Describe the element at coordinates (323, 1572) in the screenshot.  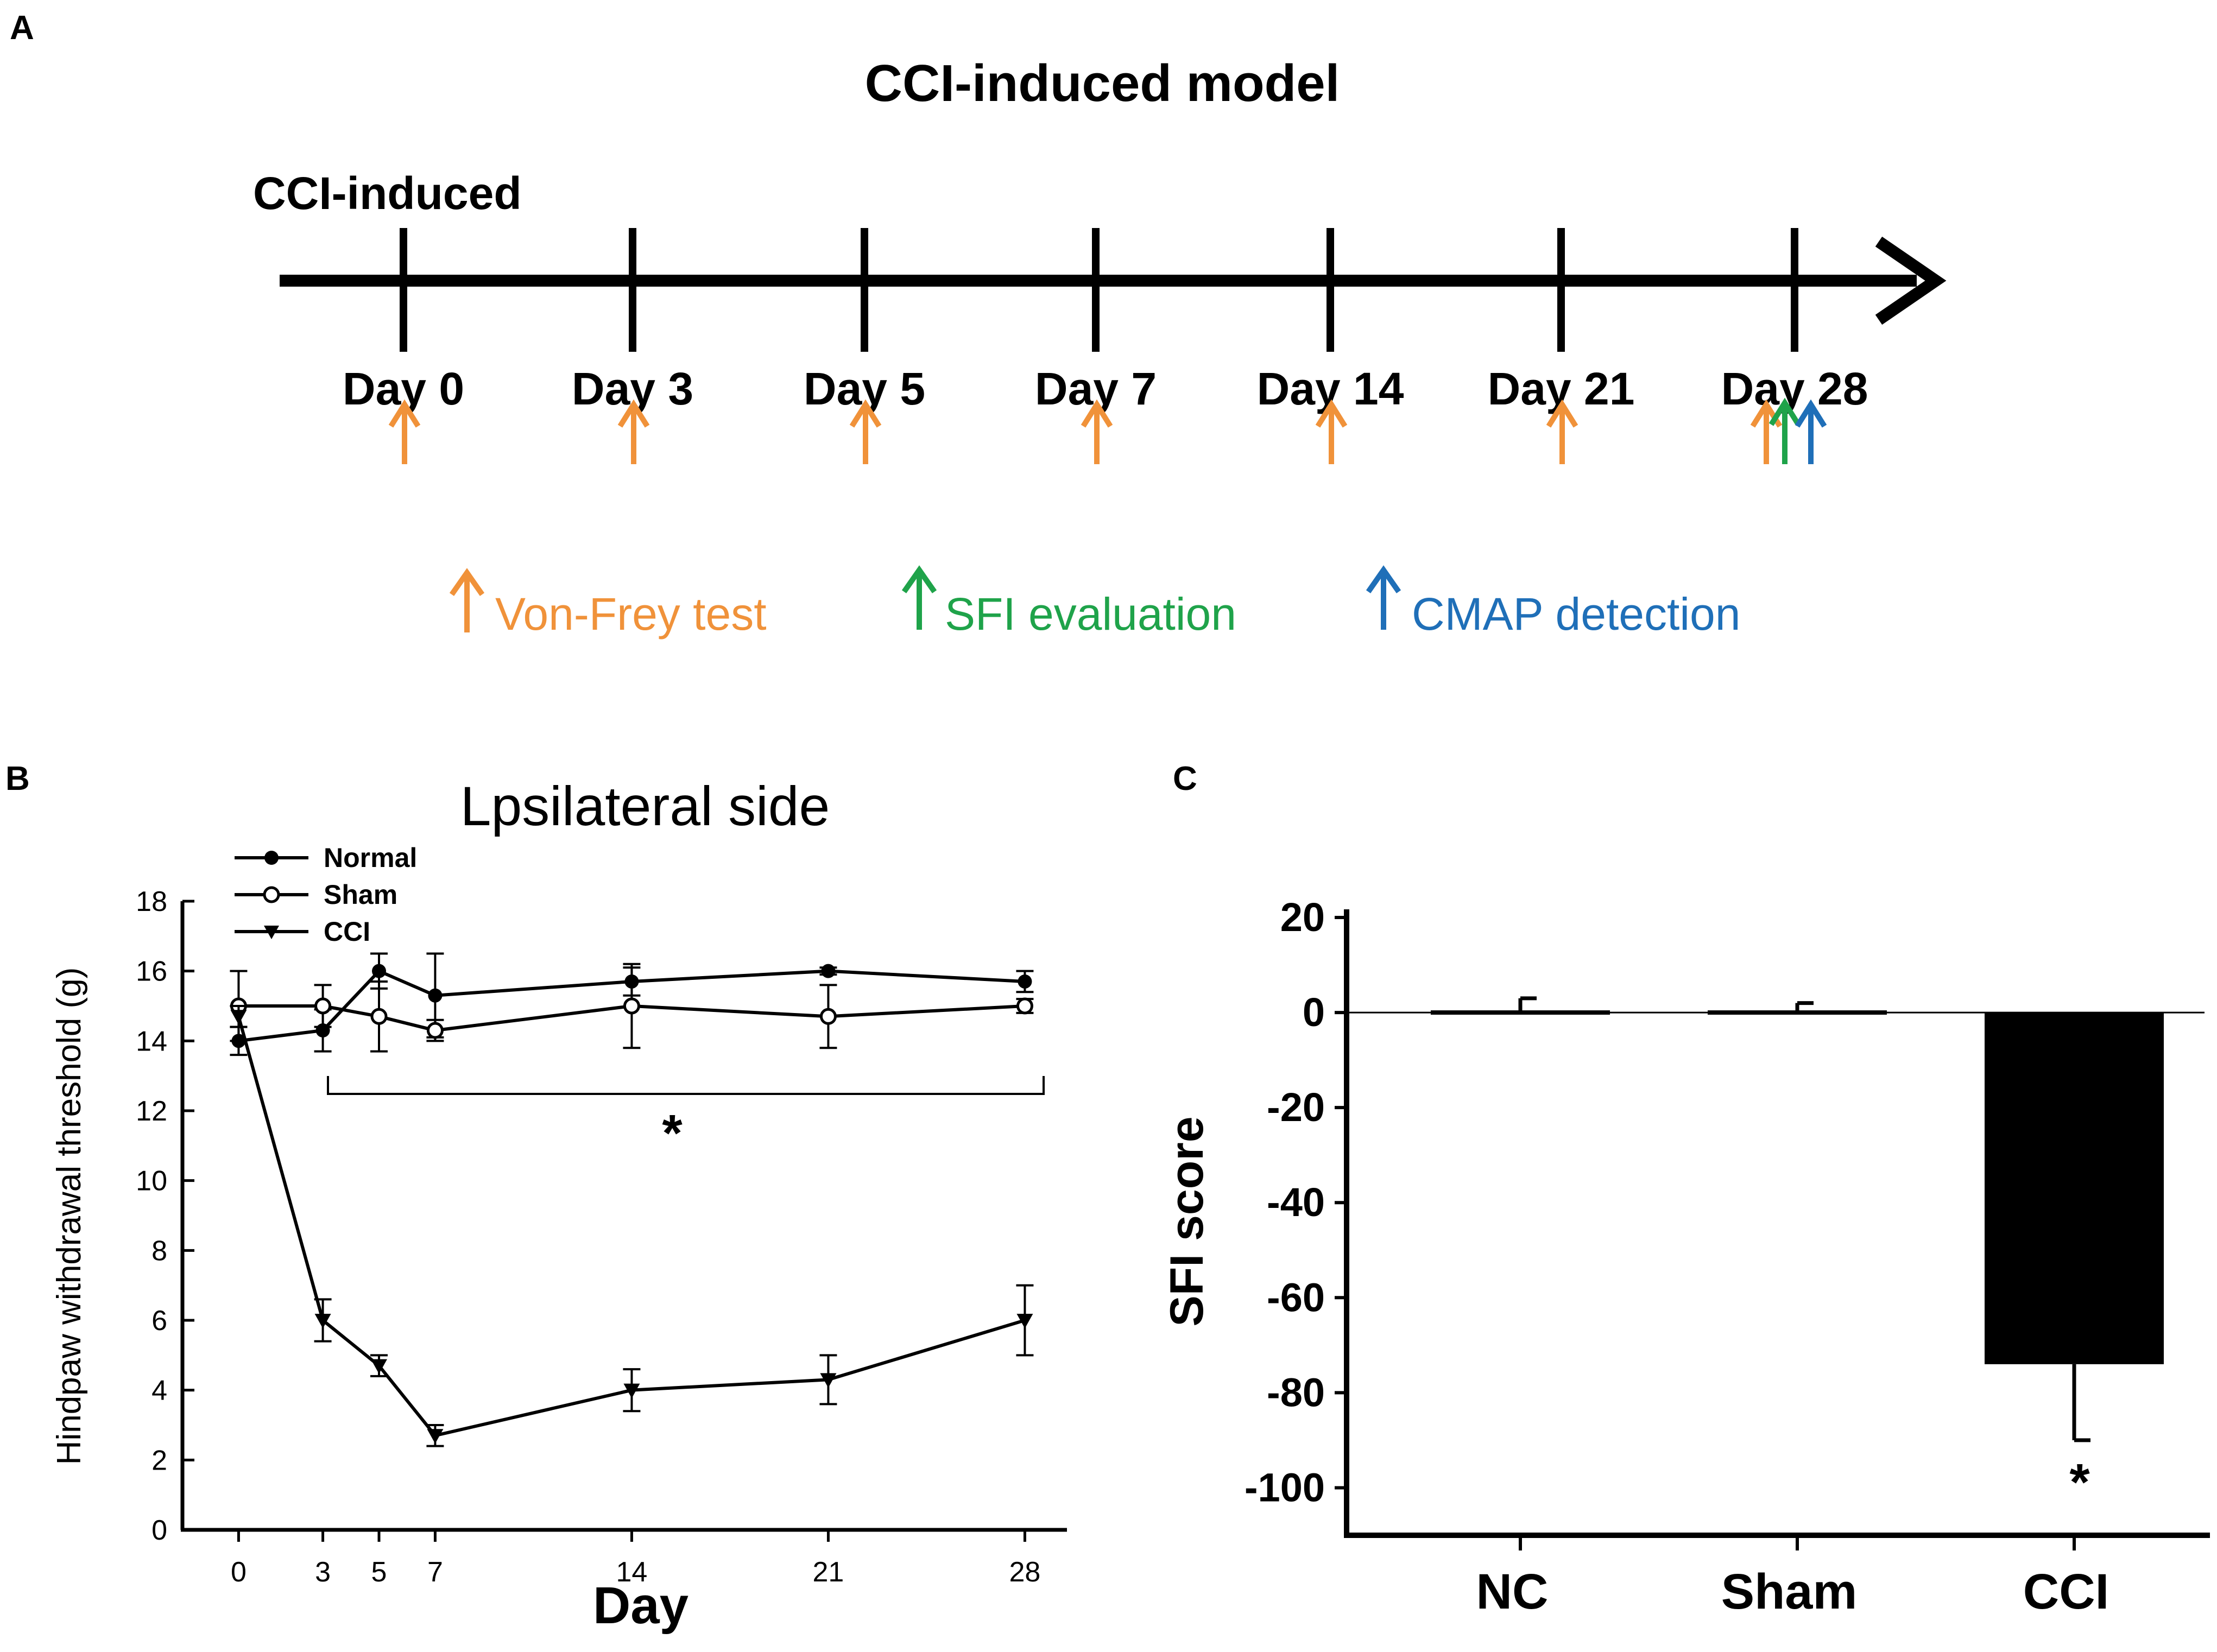
I see `x-tick-label: 3` at that location.